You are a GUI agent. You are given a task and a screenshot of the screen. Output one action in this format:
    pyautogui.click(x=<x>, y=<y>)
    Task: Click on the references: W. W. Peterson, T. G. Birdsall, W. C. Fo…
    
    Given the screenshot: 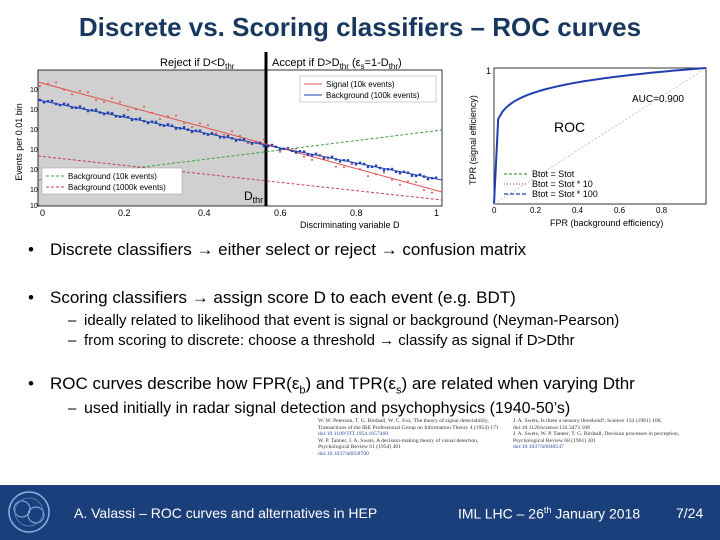 What is the action you would take?
    pyautogui.click(x=508, y=448)
    